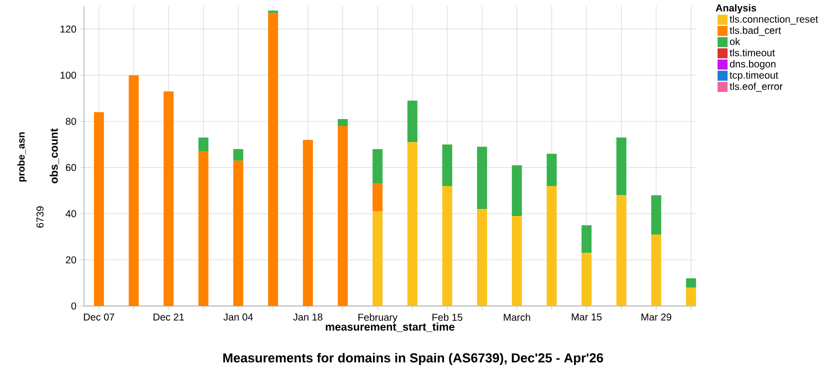 This screenshot has width=826, height=372. What do you see at coordinates (413, 359) in the screenshot?
I see `text: Measurements for domains in Spain (AS6739), Dec'25 - Apr'26` at bounding box center [413, 359].